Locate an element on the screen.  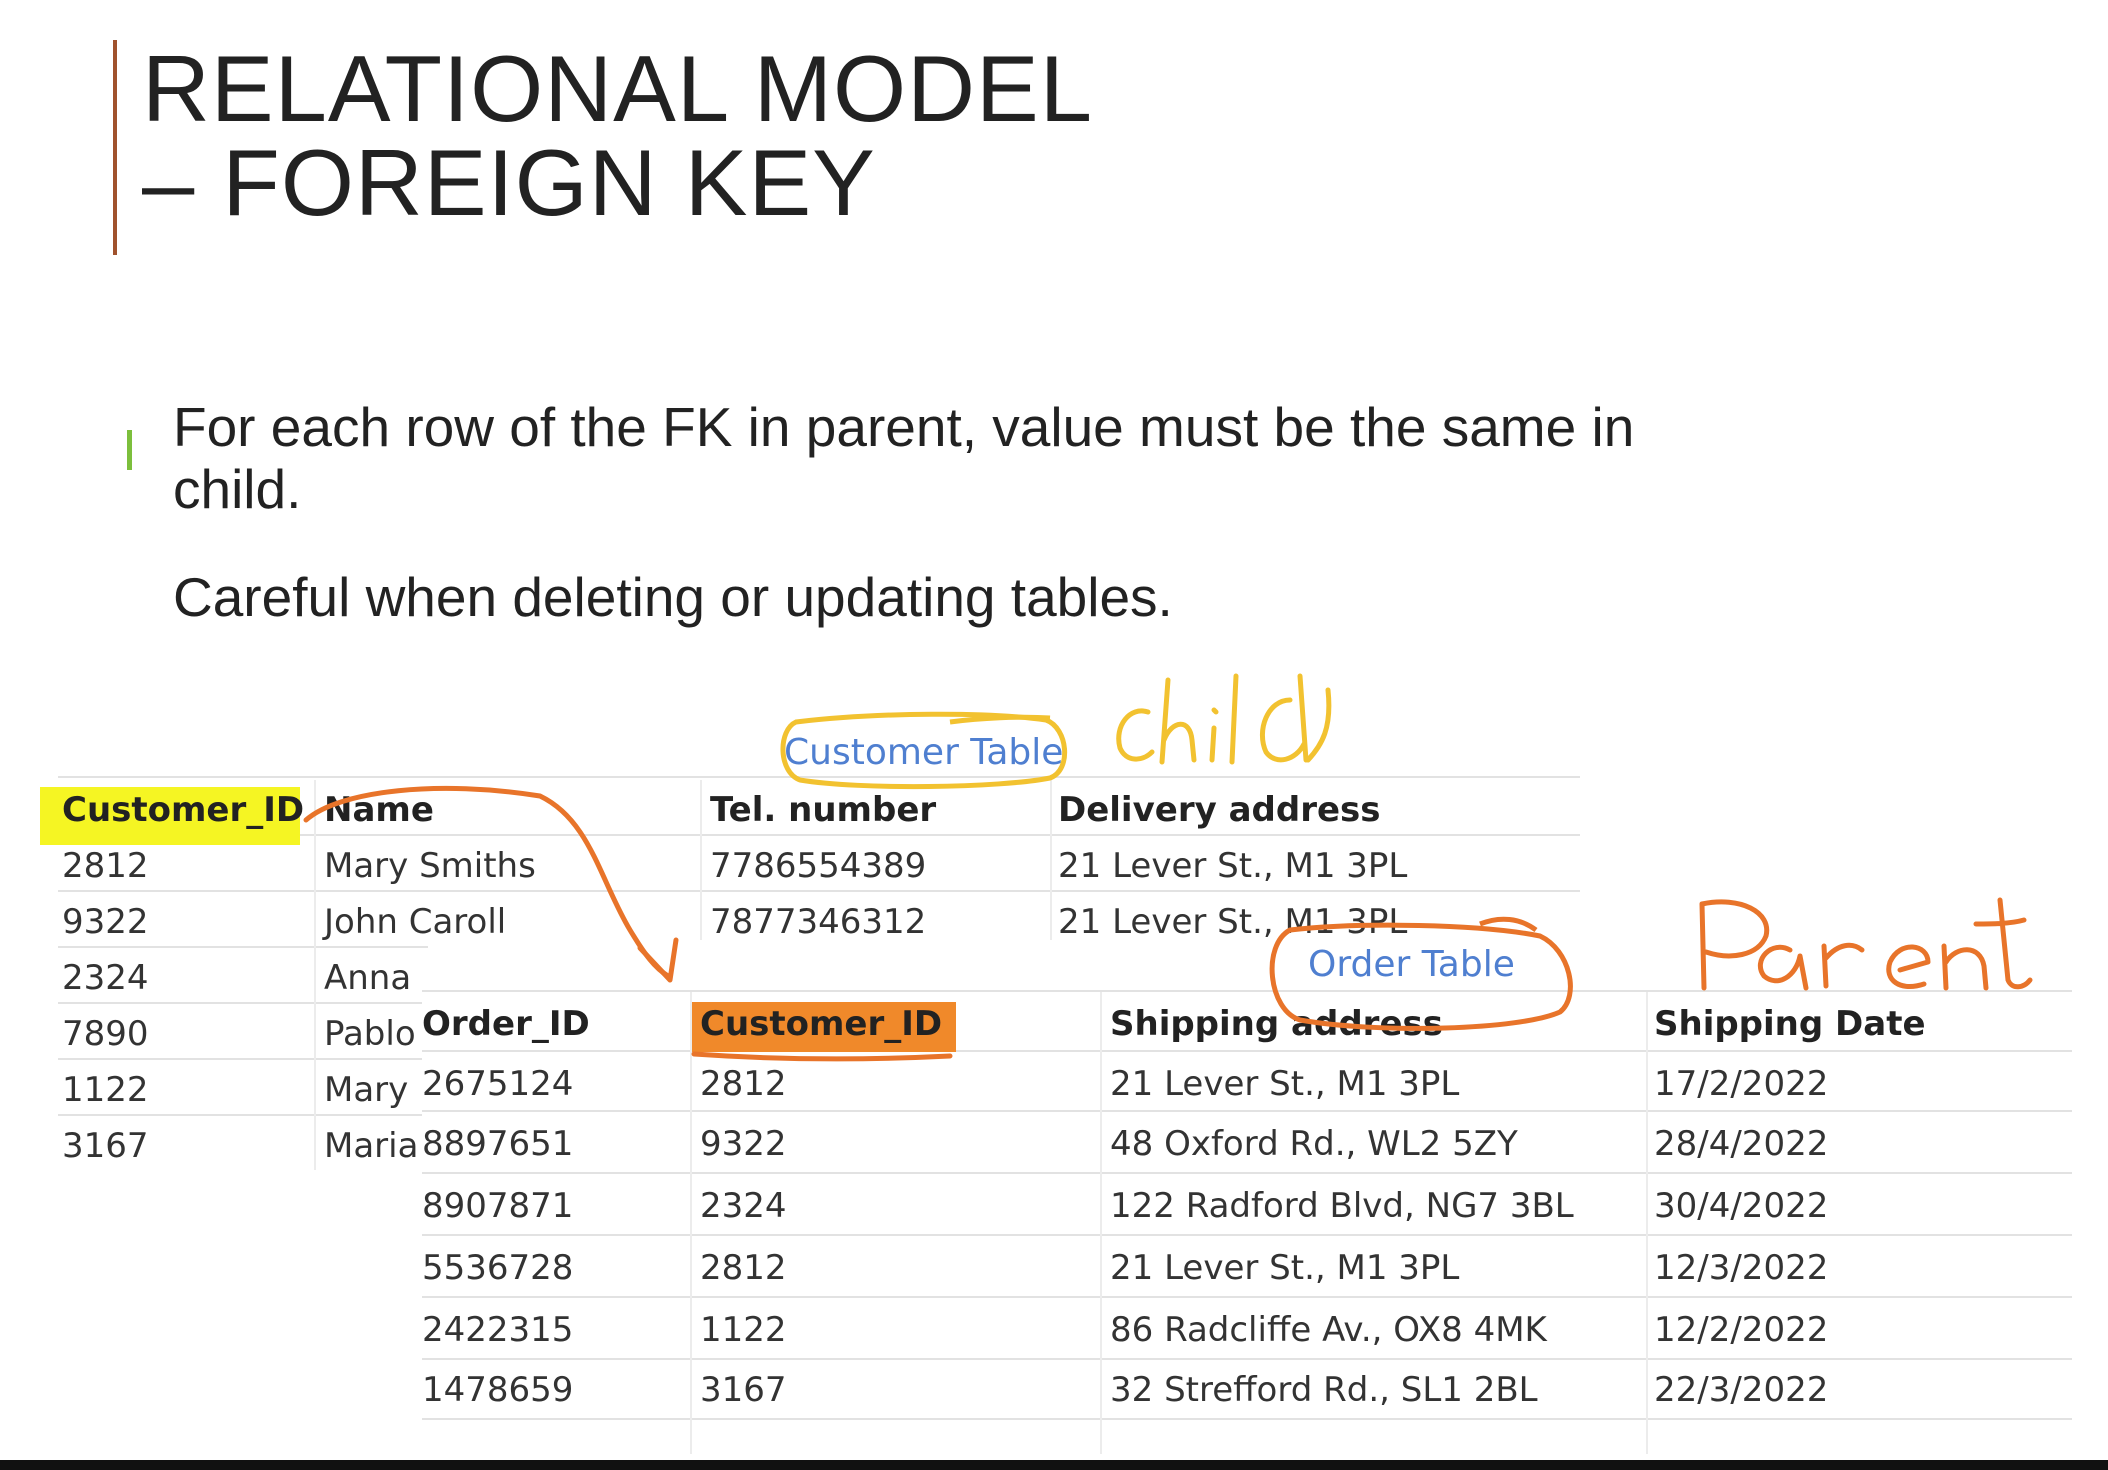
order-cell: 122 Radford Blvd, NG7 3BL is located at coordinates (1342, 1206).